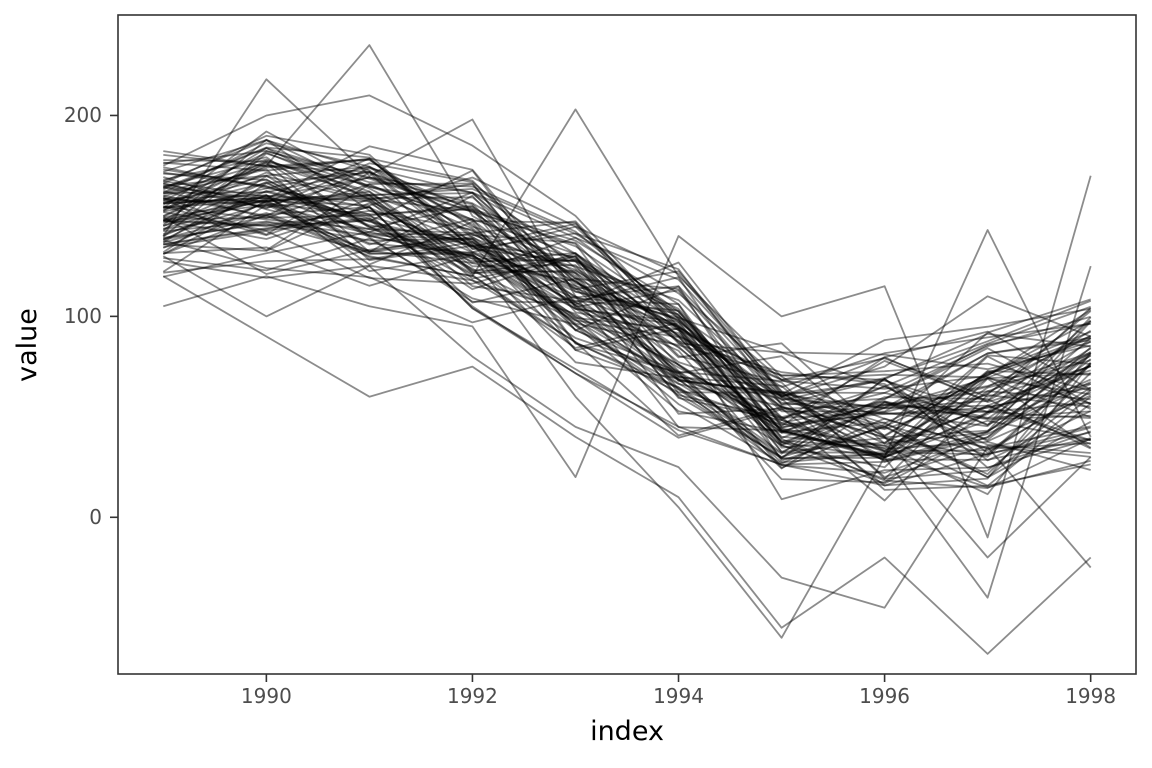 This screenshot has width=1152, height=768. Describe the element at coordinates (627, 731) in the screenshot. I see `x-axis-title: index` at that location.